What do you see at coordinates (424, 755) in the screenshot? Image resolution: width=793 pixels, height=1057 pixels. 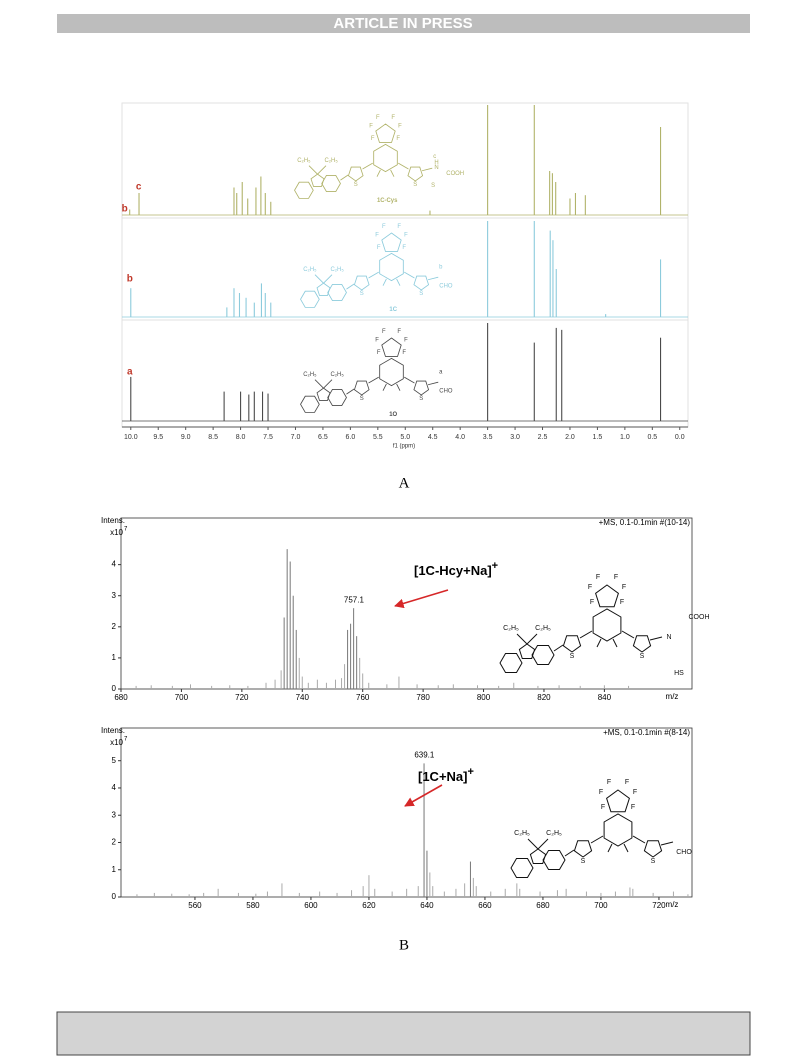 I see `peak-label: 639.1` at bounding box center [424, 755].